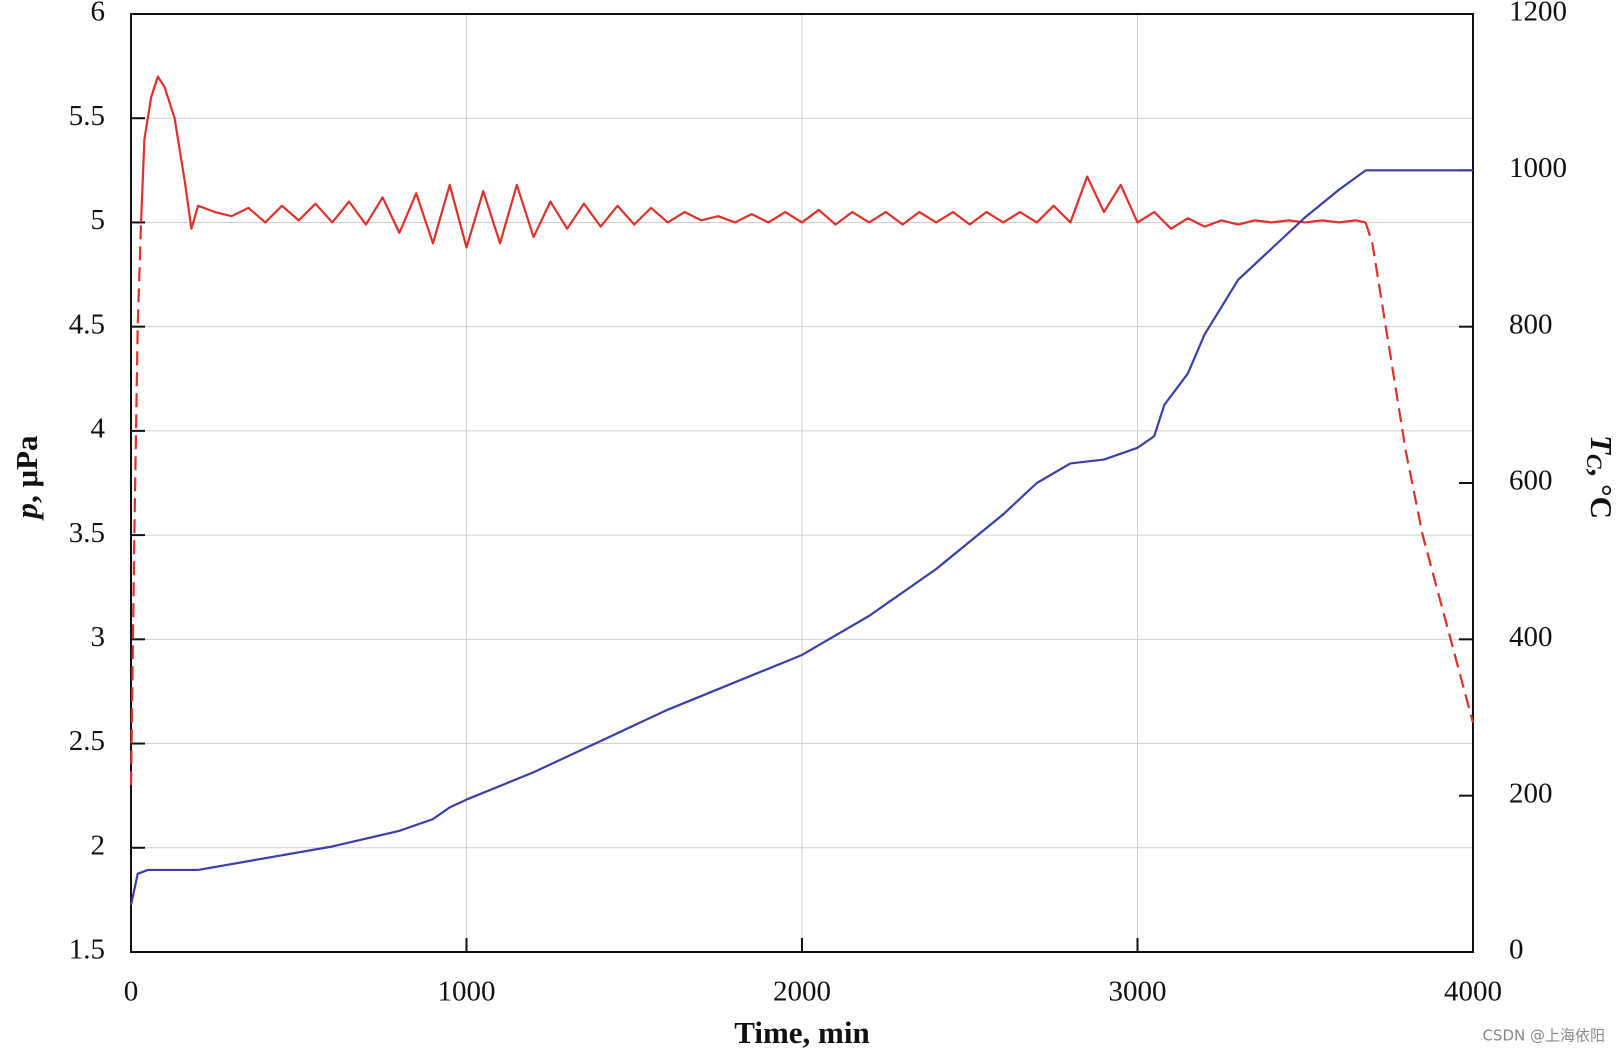 This screenshot has width=1620, height=1055. What do you see at coordinates (1473, 992) in the screenshot?
I see `x-tick-label: 4000` at bounding box center [1473, 992].